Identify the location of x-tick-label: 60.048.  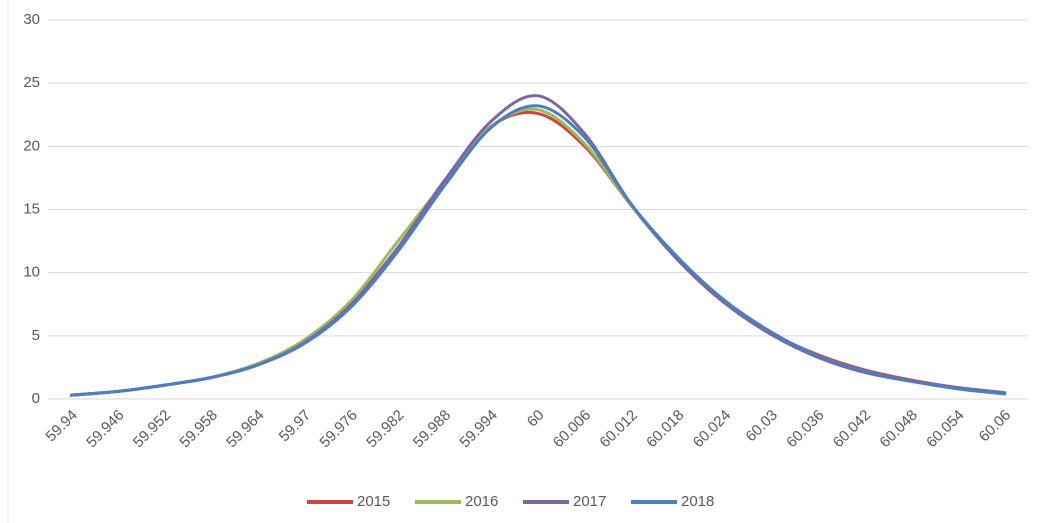
(898, 429).